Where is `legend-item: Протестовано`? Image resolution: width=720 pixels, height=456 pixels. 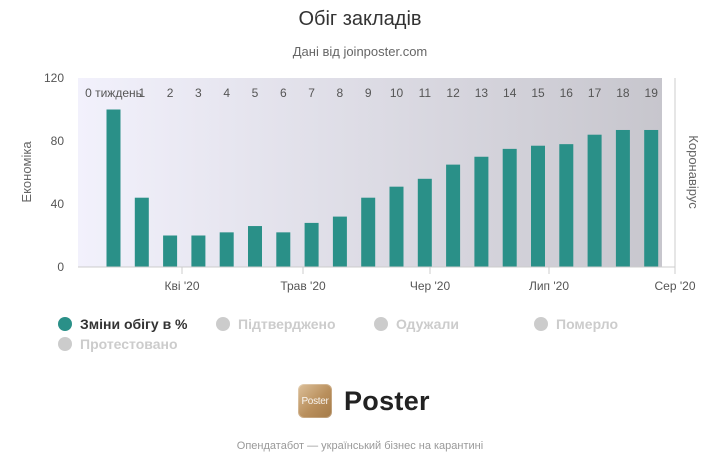
legend-item: Протестовано is located at coordinates (118, 344).